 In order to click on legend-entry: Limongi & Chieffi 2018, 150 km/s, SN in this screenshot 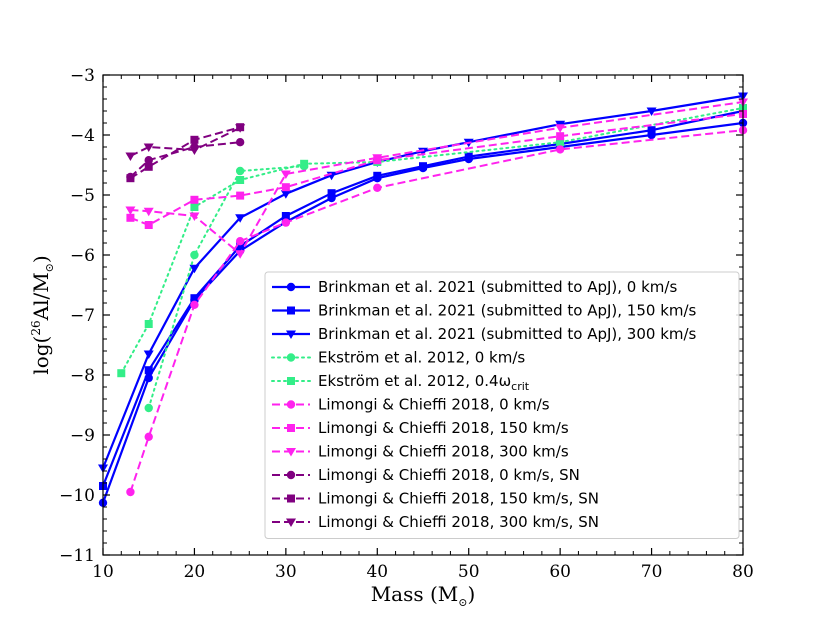, I will do `click(435, 499)`.